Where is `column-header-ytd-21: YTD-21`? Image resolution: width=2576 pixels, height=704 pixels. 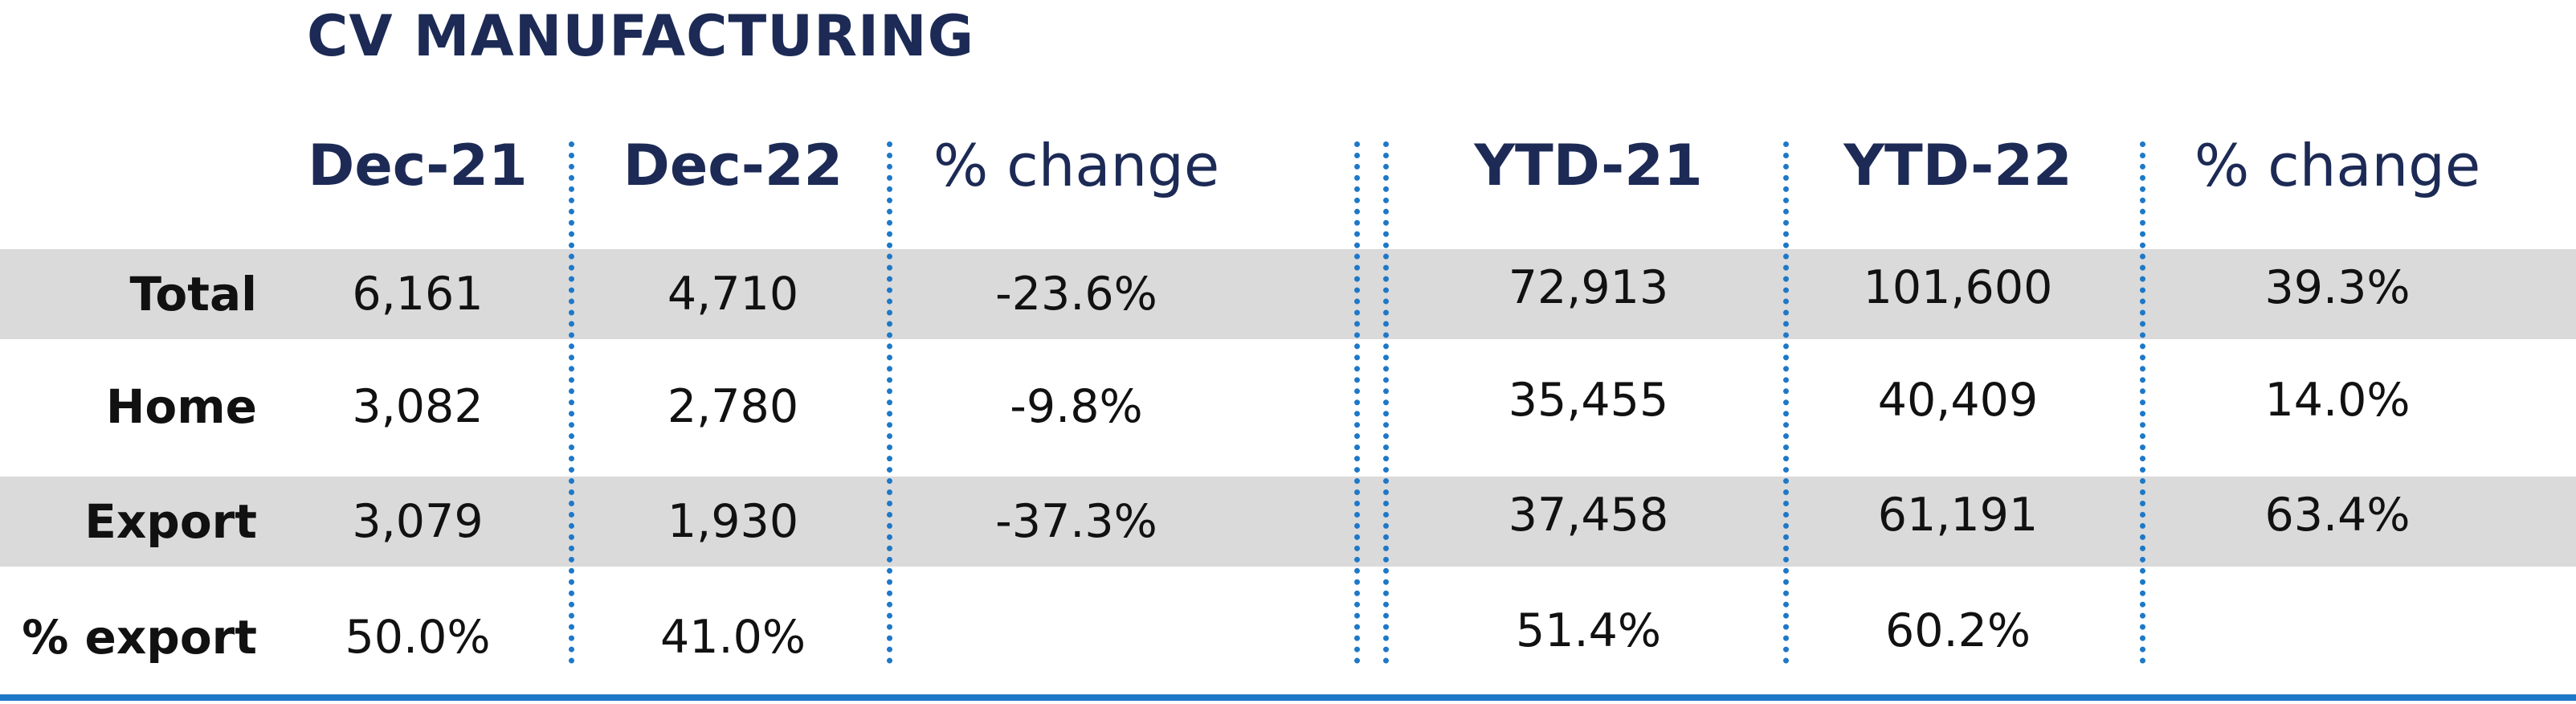
column-header-ytd-21: YTD-21 is located at coordinates (1588, 166).